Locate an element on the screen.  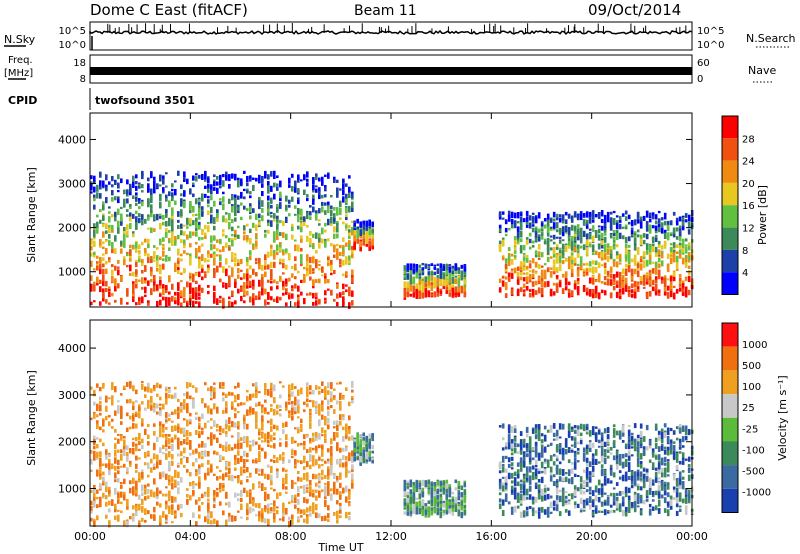
colorbar-tick-label: 12 is located at coordinates (748, 229).